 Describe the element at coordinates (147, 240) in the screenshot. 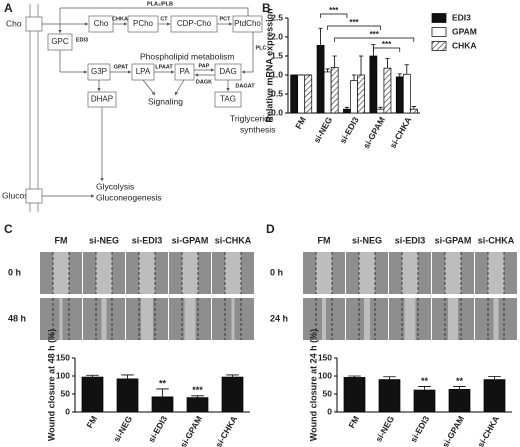

I see `column-label: si-EDI3` at that location.